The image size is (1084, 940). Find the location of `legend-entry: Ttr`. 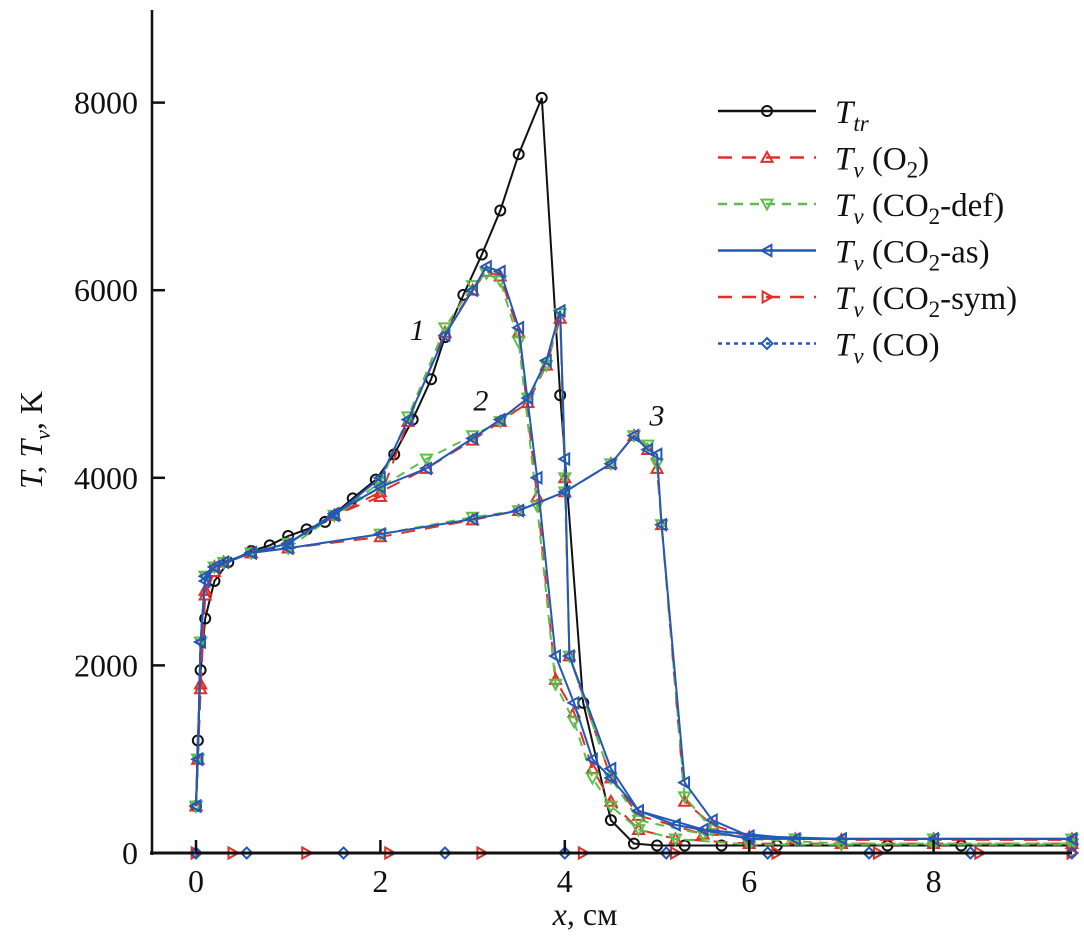

legend-entry: Ttr is located at coordinates (794, 115).